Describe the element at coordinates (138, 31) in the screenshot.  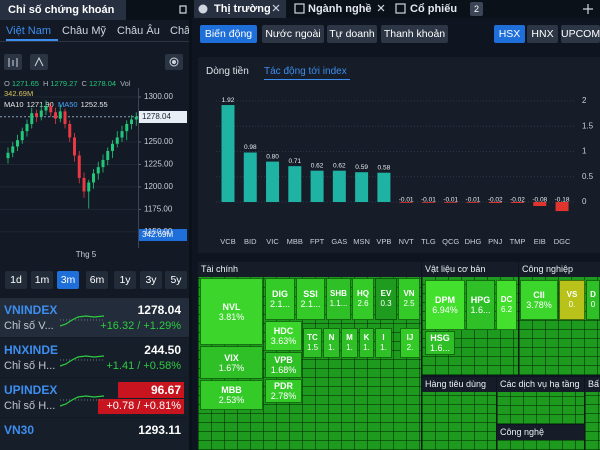
I see `region-tab: Châu Âu` at that location.